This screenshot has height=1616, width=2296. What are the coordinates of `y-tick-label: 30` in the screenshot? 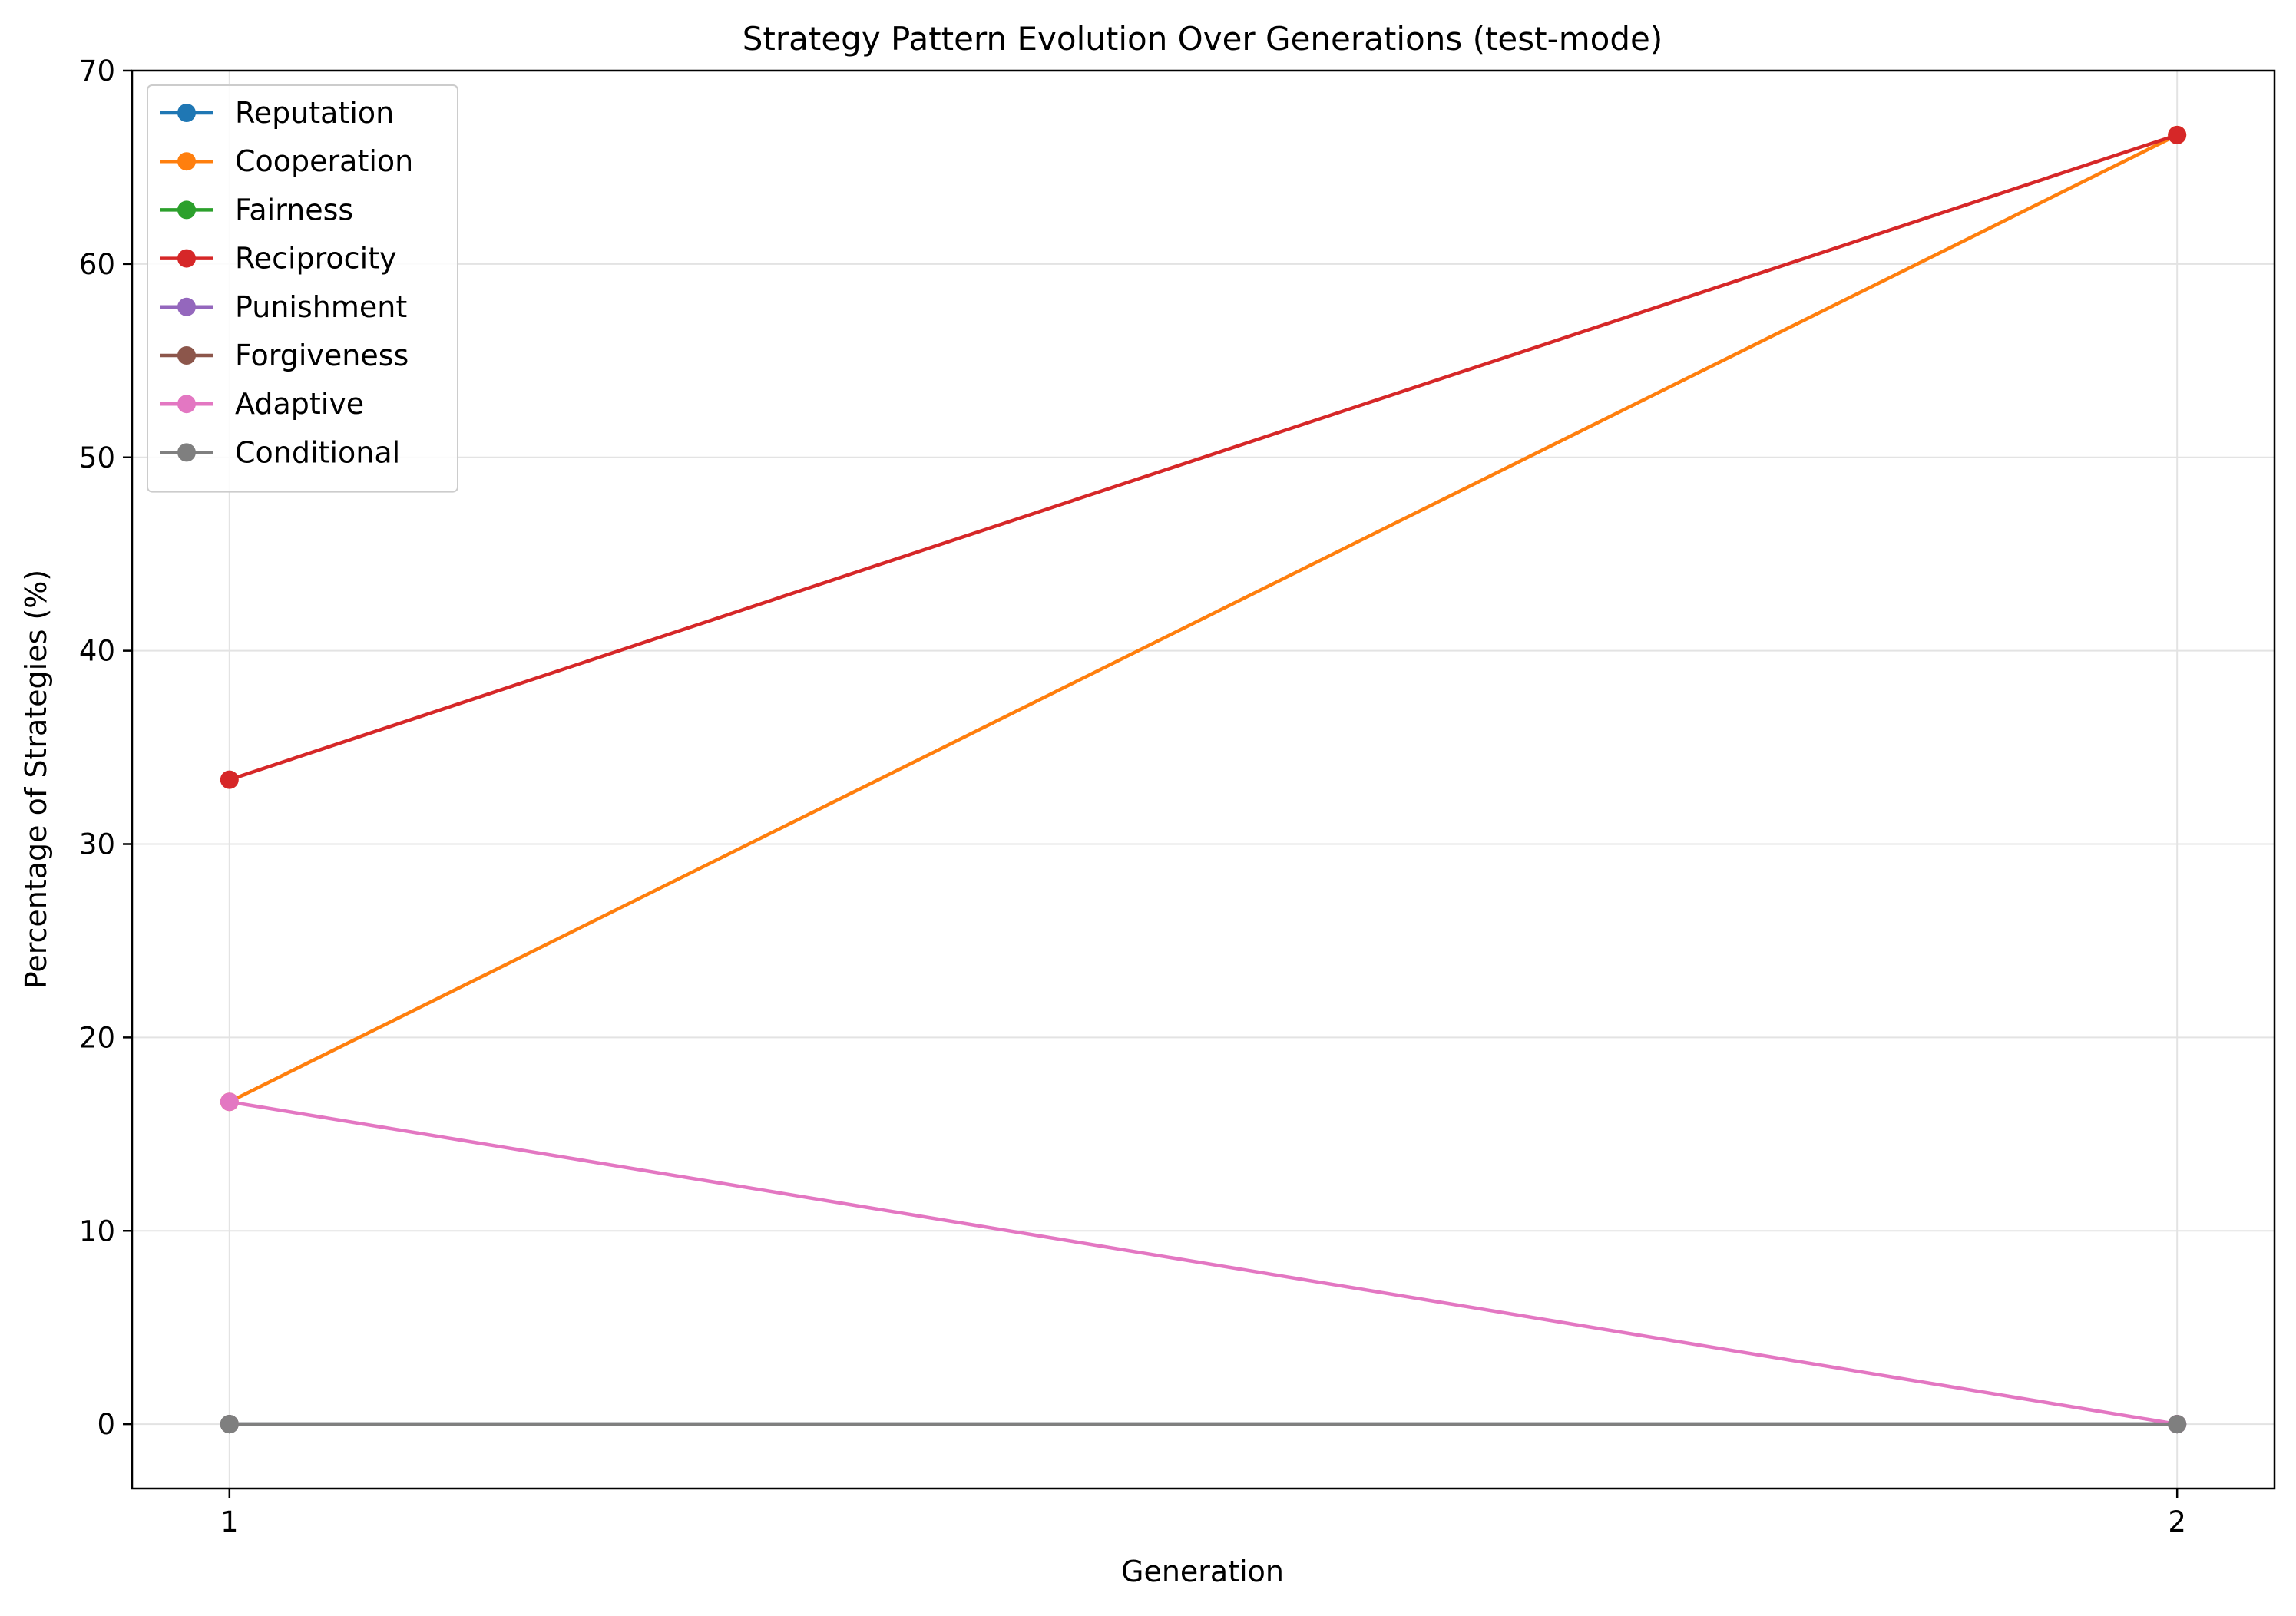 It's located at (97, 844).